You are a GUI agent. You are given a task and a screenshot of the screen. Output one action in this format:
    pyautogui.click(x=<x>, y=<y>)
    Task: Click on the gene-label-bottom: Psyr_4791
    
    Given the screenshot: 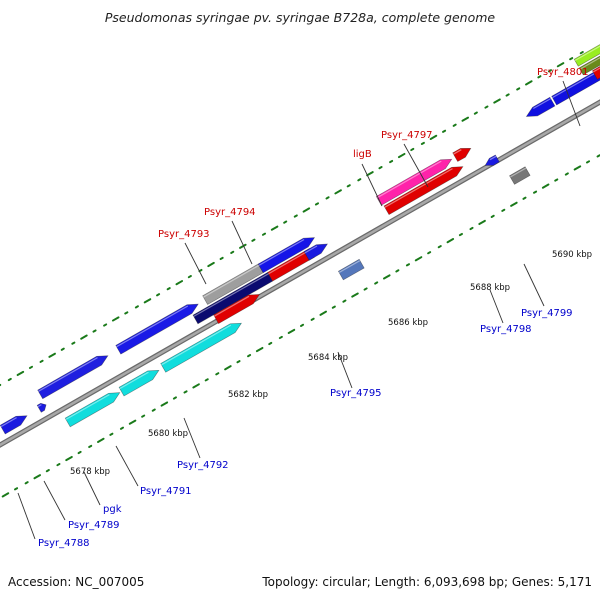 What is the action you would take?
    pyautogui.click(x=166, y=491)
    